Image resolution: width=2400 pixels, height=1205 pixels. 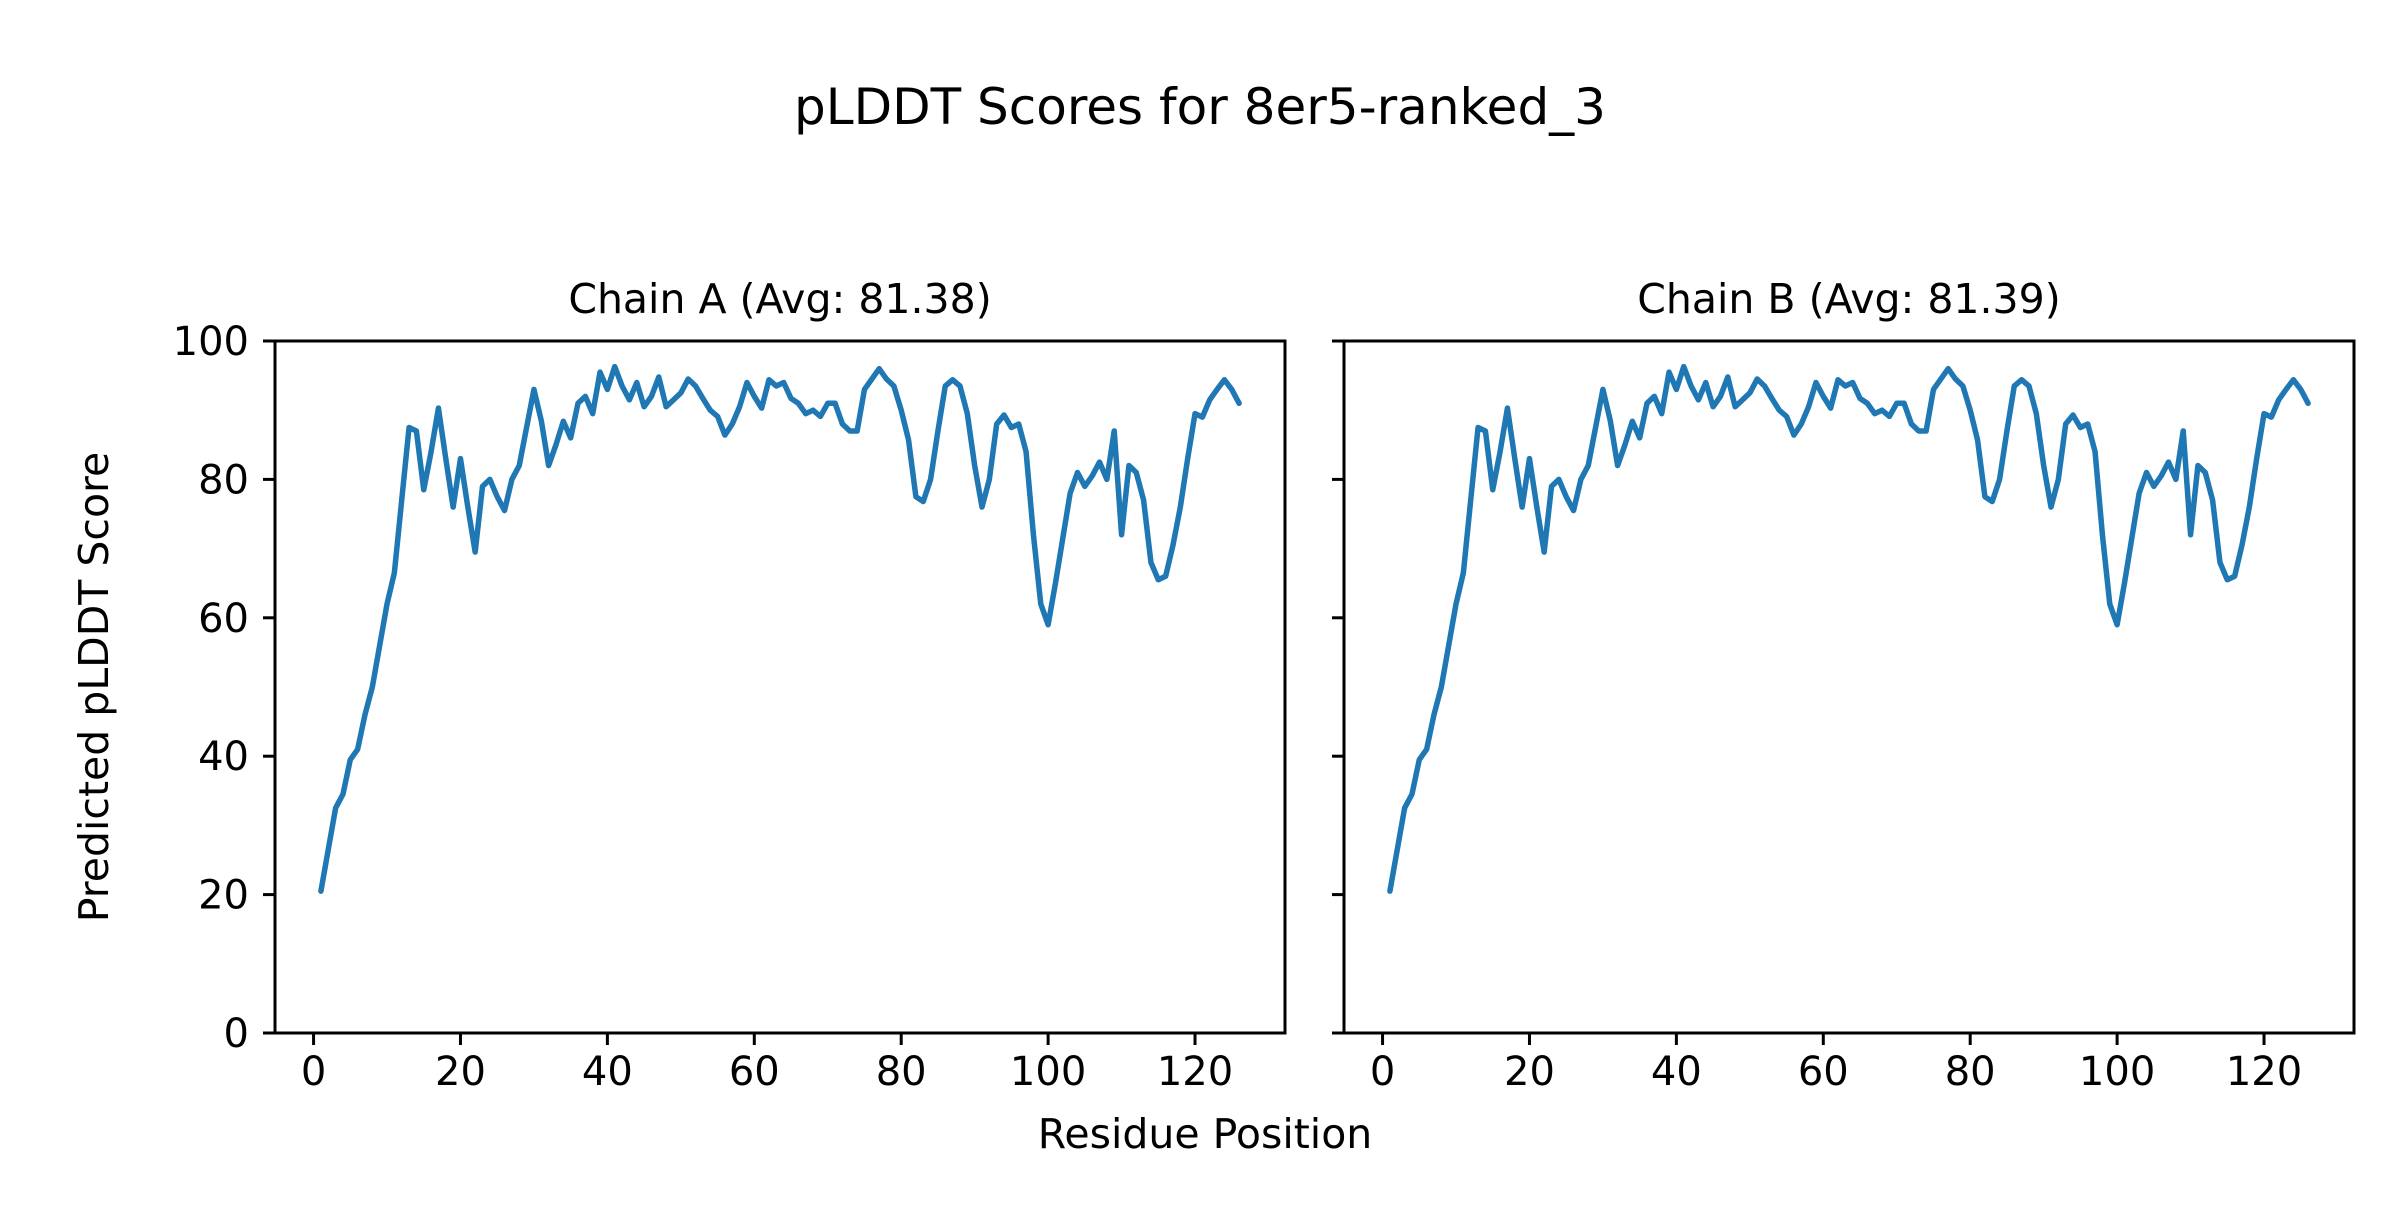 I want to click on chain-b-title: Chain B (Avg: 81.39), so click(x=1848, y=299).